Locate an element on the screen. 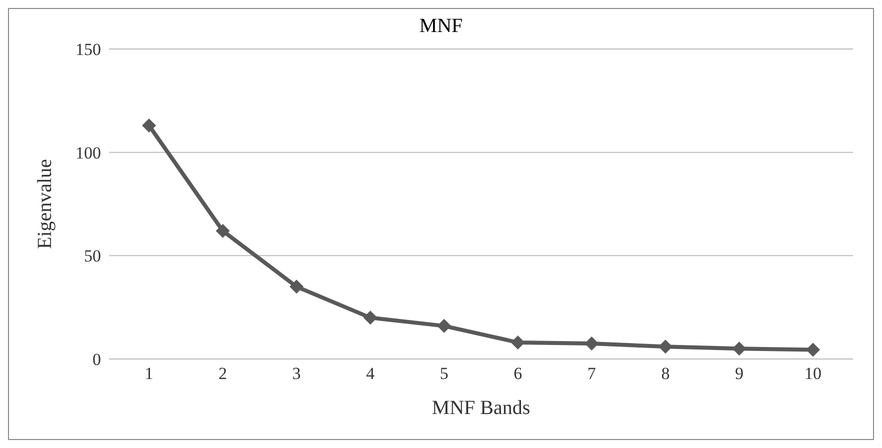  x-tick-label: 6 is located at coordinates (518, 374).